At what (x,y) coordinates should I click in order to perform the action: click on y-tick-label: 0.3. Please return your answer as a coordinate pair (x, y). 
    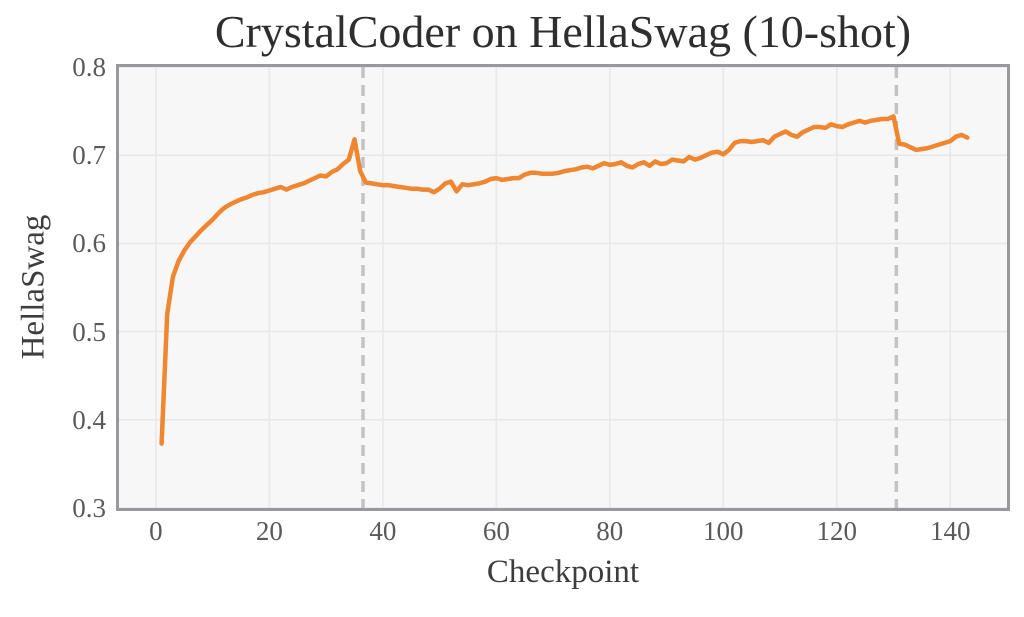
    Looking at the image, I should click on (89, 508).